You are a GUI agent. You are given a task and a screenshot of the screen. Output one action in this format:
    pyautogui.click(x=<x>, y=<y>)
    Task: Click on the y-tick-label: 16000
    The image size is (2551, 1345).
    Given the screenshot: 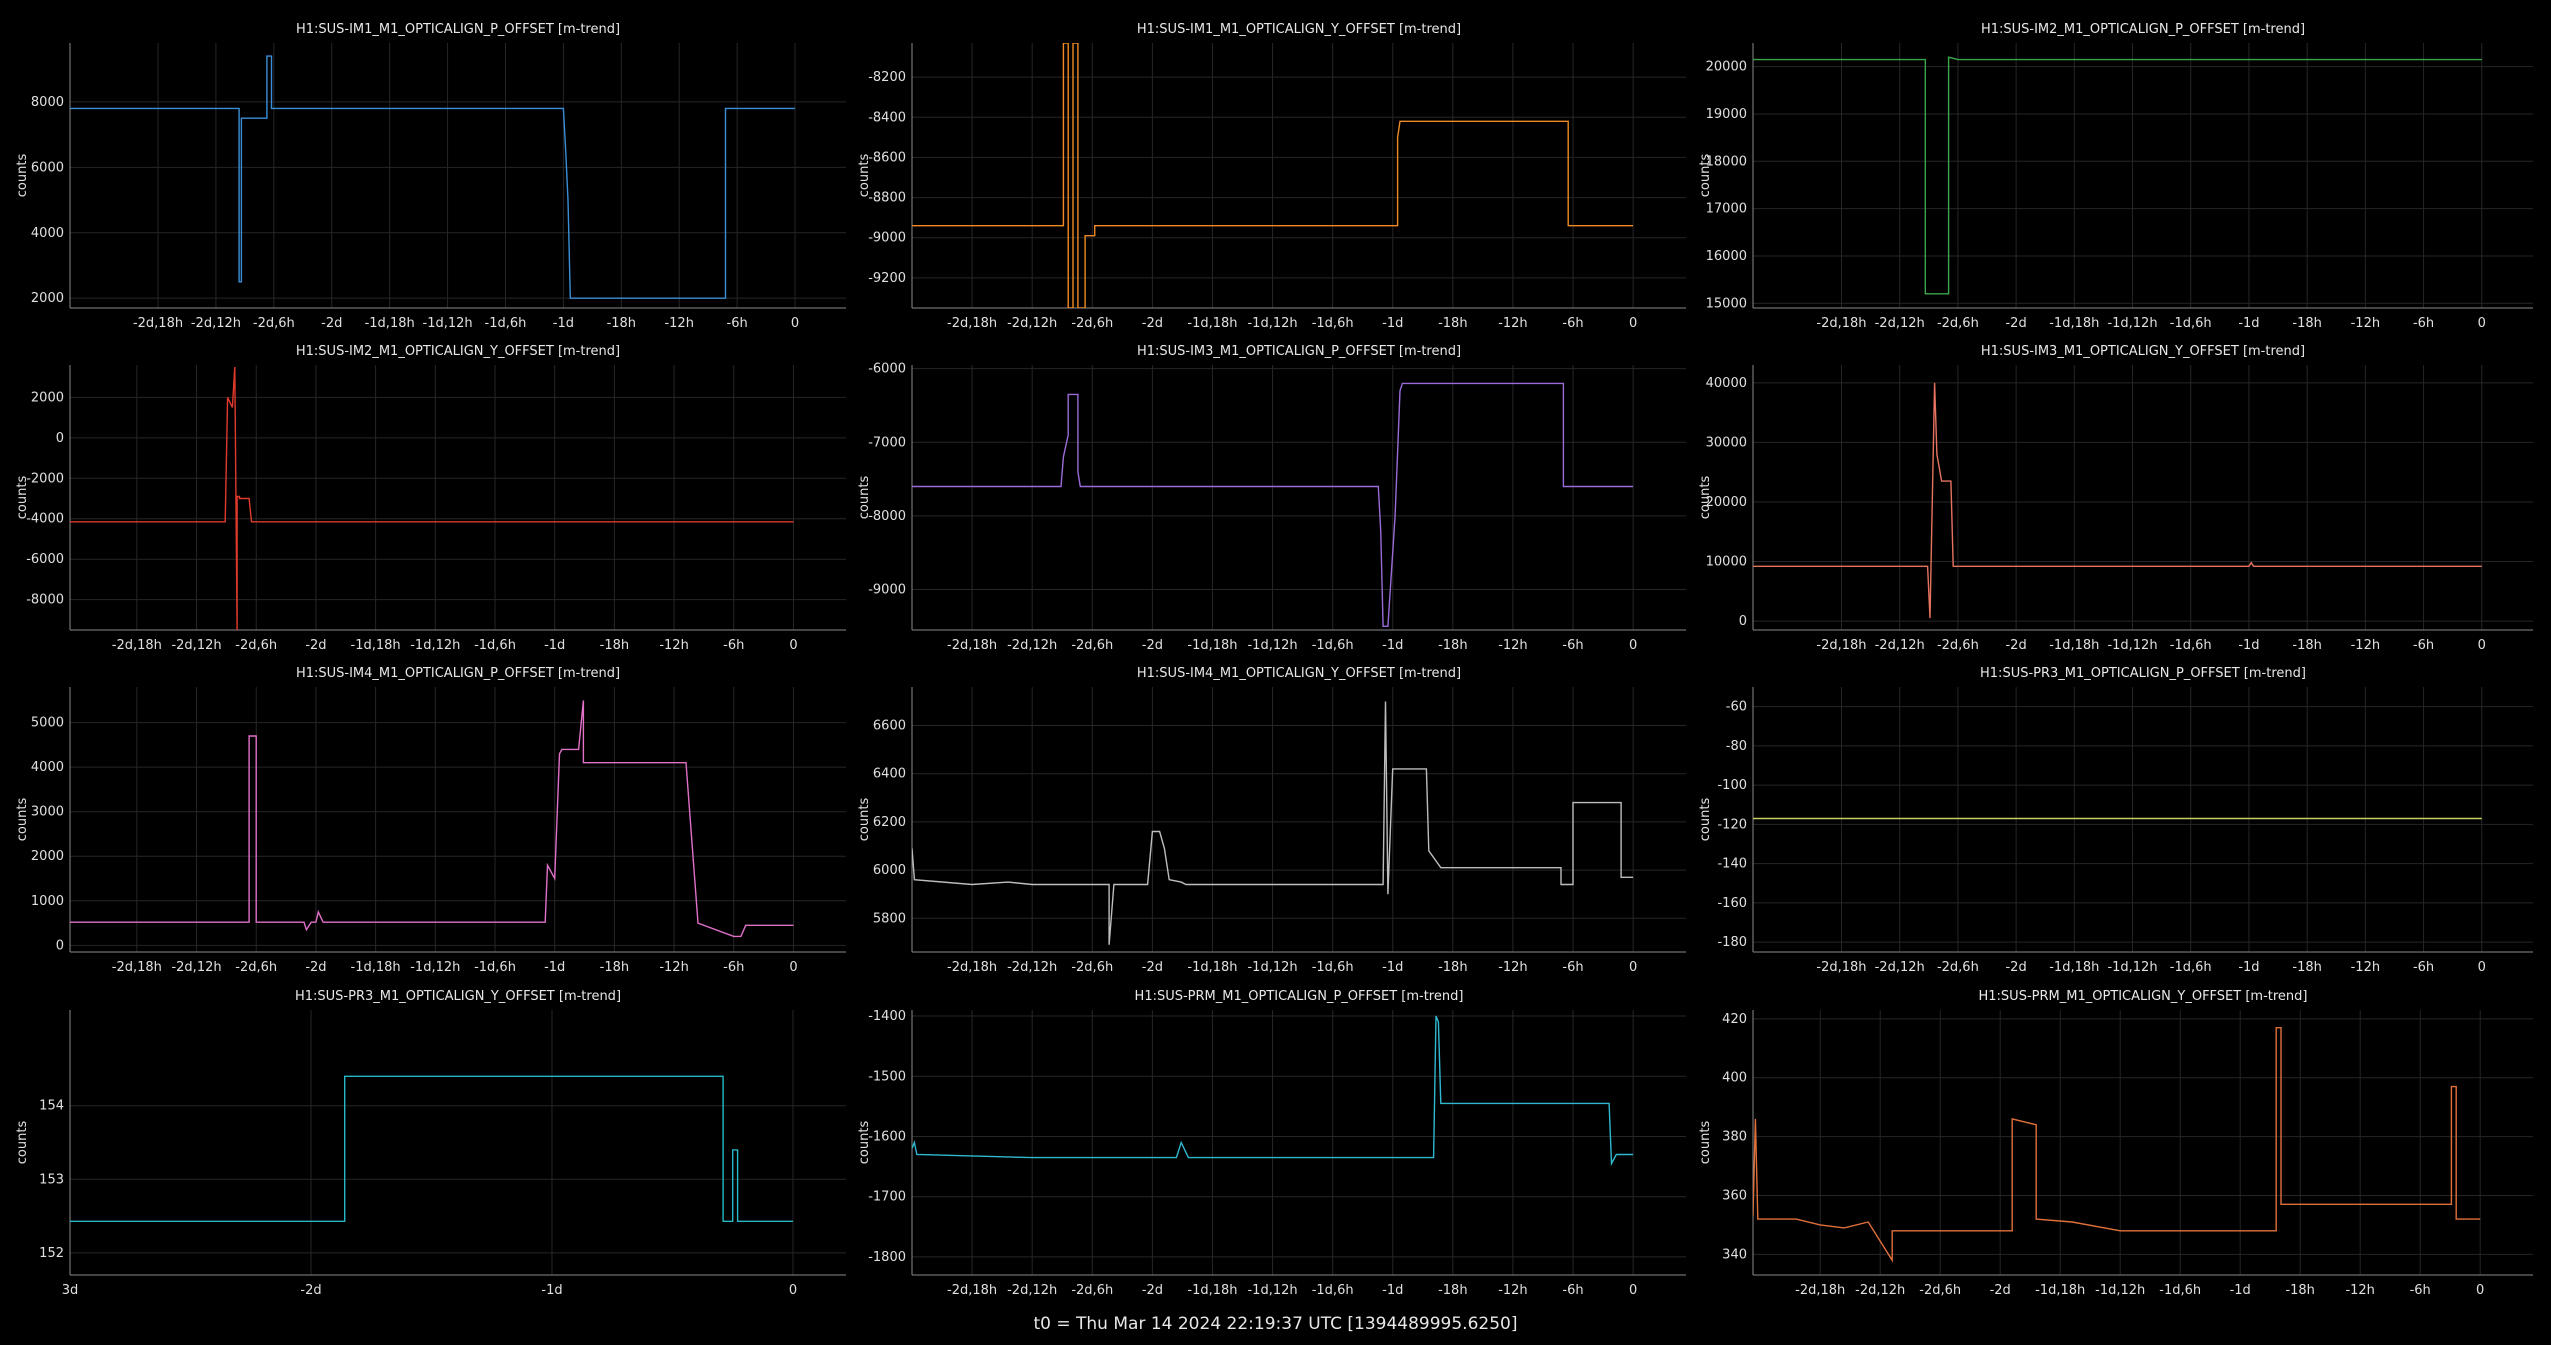 What is the action you would take?
    pyautogui.click(x=1726, y=256)
    